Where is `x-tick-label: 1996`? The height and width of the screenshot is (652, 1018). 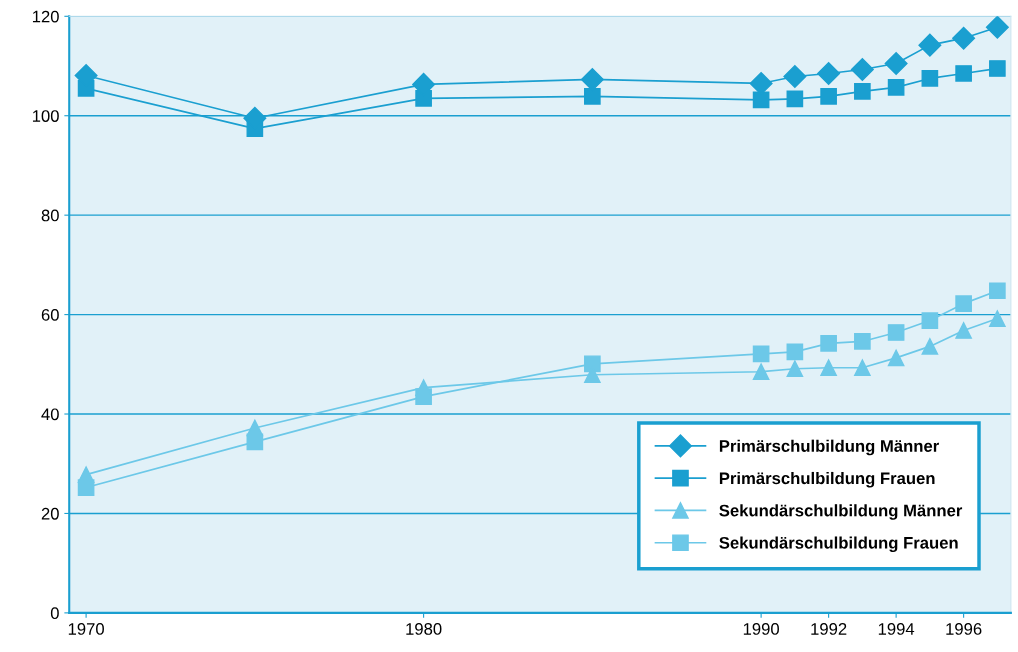
x-tick-label: 1996 is located at coordinates (964, 629).